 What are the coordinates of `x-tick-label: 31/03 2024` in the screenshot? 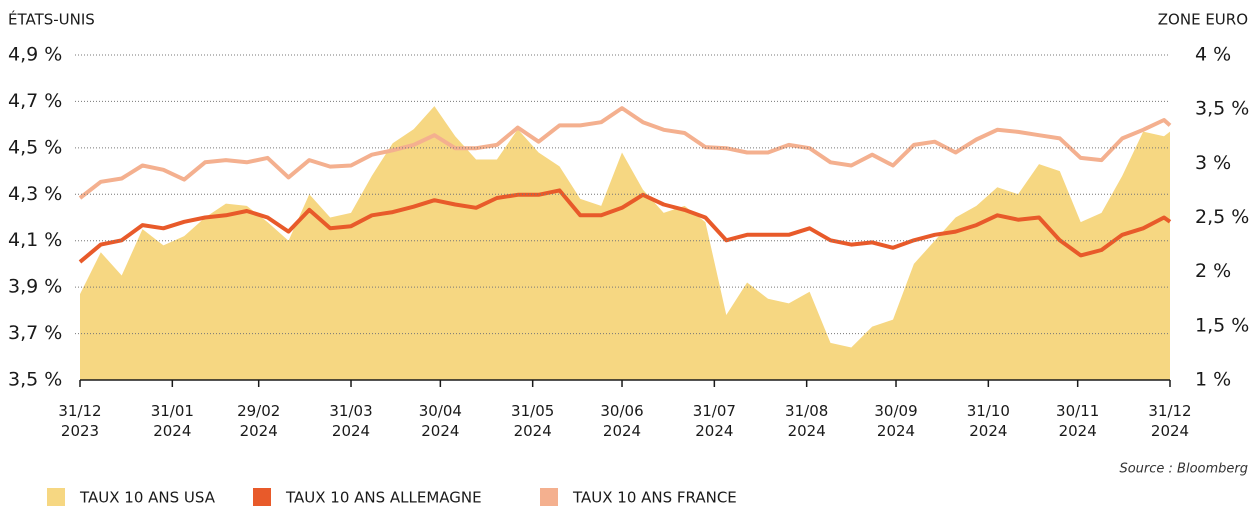 It's located at (350, 421).